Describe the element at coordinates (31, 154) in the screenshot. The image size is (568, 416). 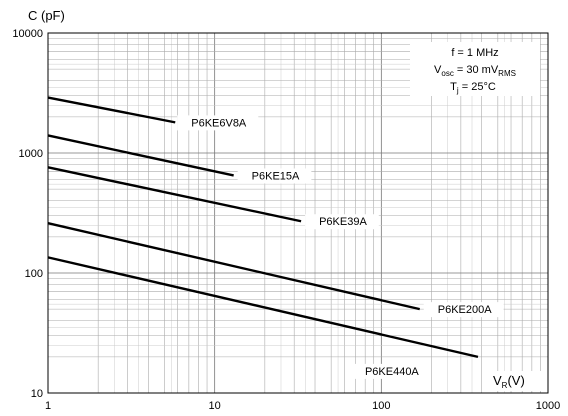
I see `y-tick-label: 1000` at that location.